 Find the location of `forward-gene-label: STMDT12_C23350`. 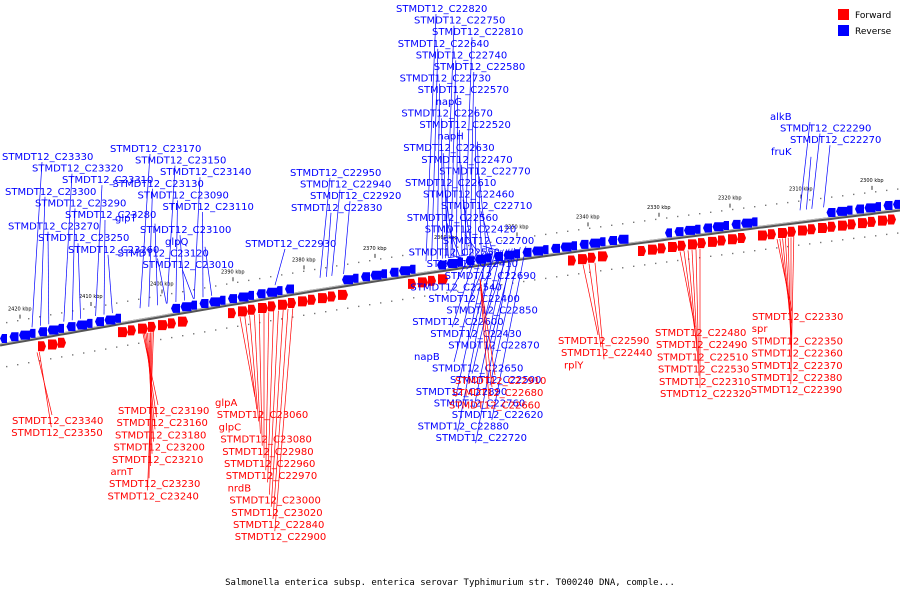

forward-gene-label: STMDT12_C23350 is located at coordinates (56, 433).